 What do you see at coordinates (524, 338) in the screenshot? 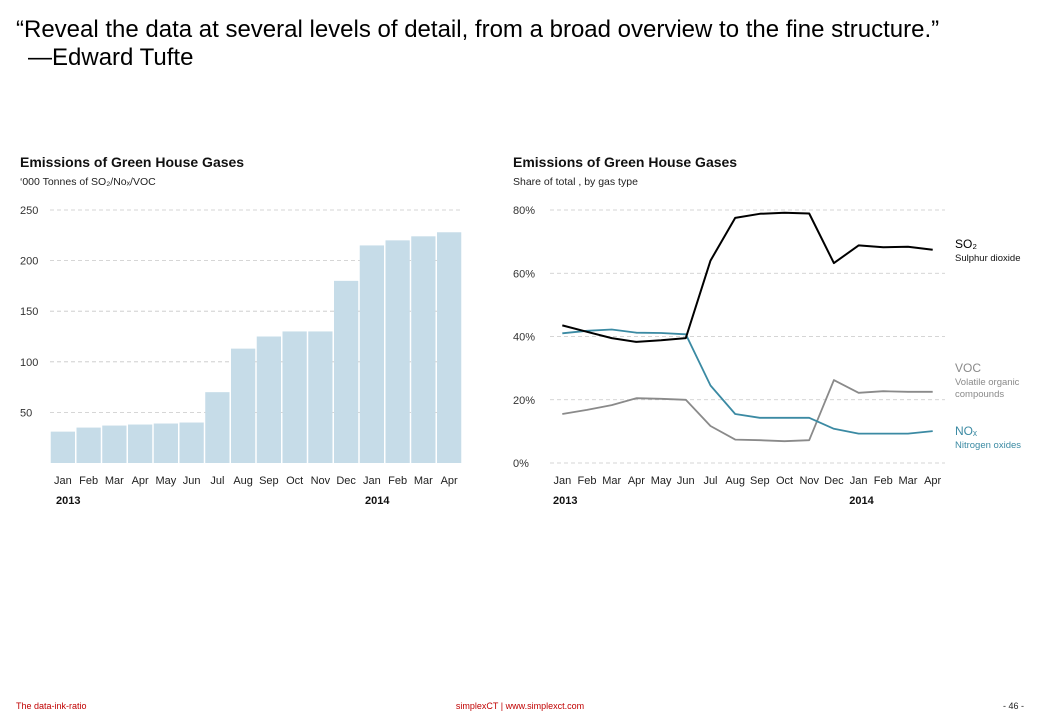
I see `y-tick-label: 40%` at bounding box center [524, 338].